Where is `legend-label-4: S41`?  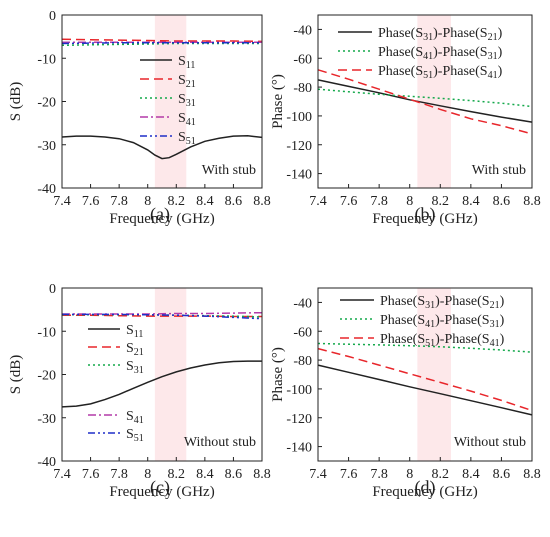
legend-label-4: S41 is located at coordinates (135, 417).